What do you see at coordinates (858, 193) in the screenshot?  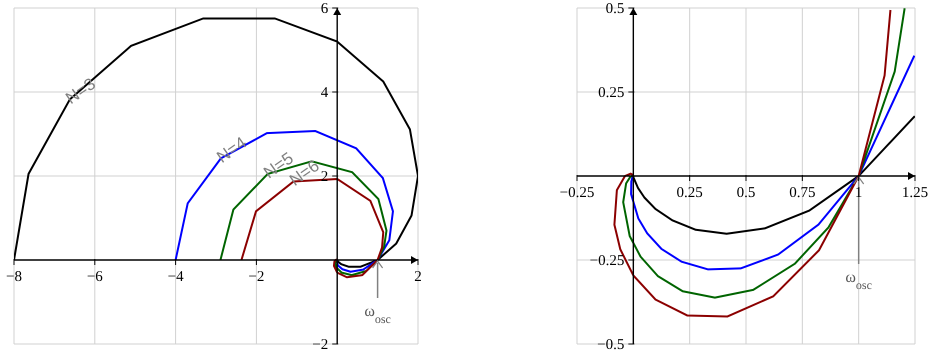 I see `x-tick-label: 1` at bounding box center [858, 193].